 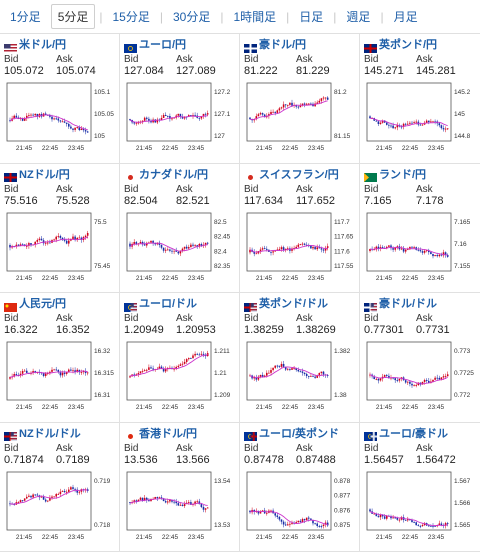 What do you see at coordinates (283, 45) in the screenshot?
I see `pair-name-link: 豪ドル/円` at bounding box center [283, 45].